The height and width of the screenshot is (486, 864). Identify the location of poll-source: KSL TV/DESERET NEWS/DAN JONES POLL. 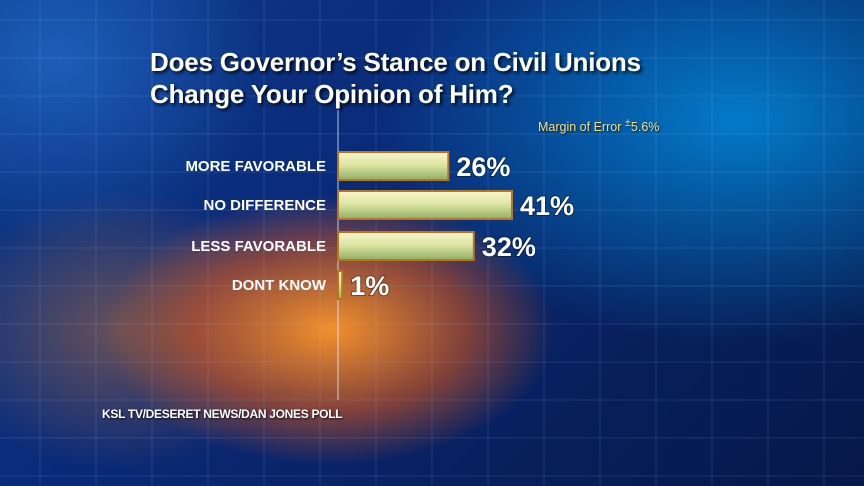
(222, 414).